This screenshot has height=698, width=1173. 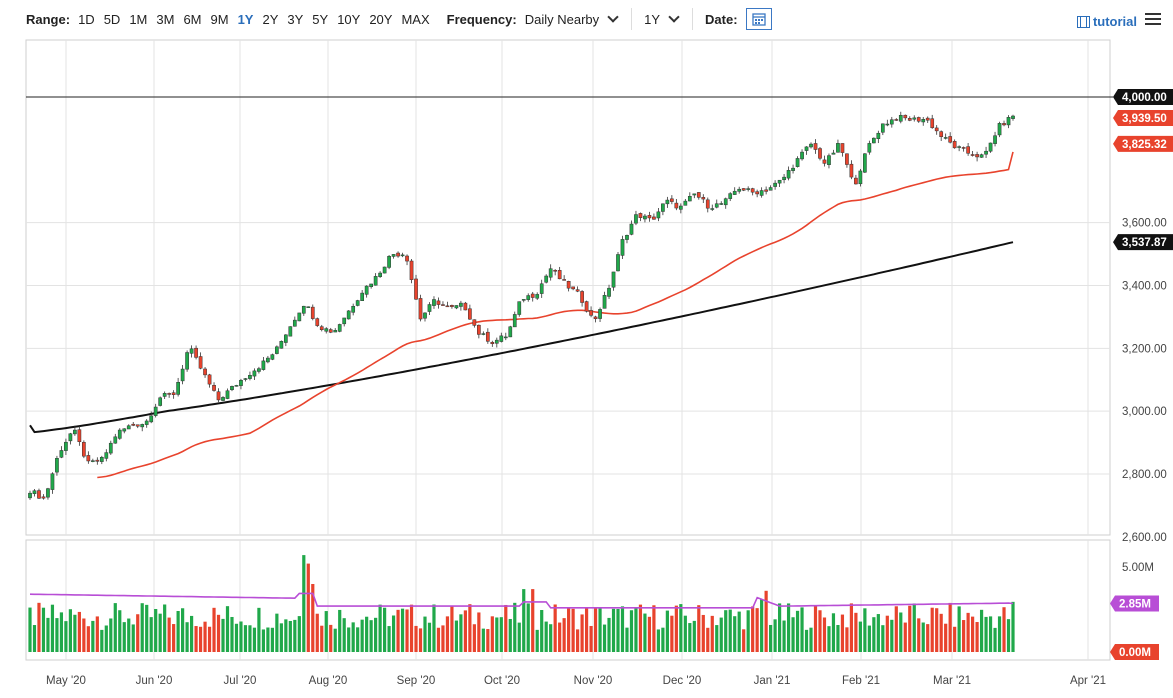 What do you see at coordinates (219, 19) in the screenshot?
I see `range-button-9m: 9M` at bounding box center [219, 19].